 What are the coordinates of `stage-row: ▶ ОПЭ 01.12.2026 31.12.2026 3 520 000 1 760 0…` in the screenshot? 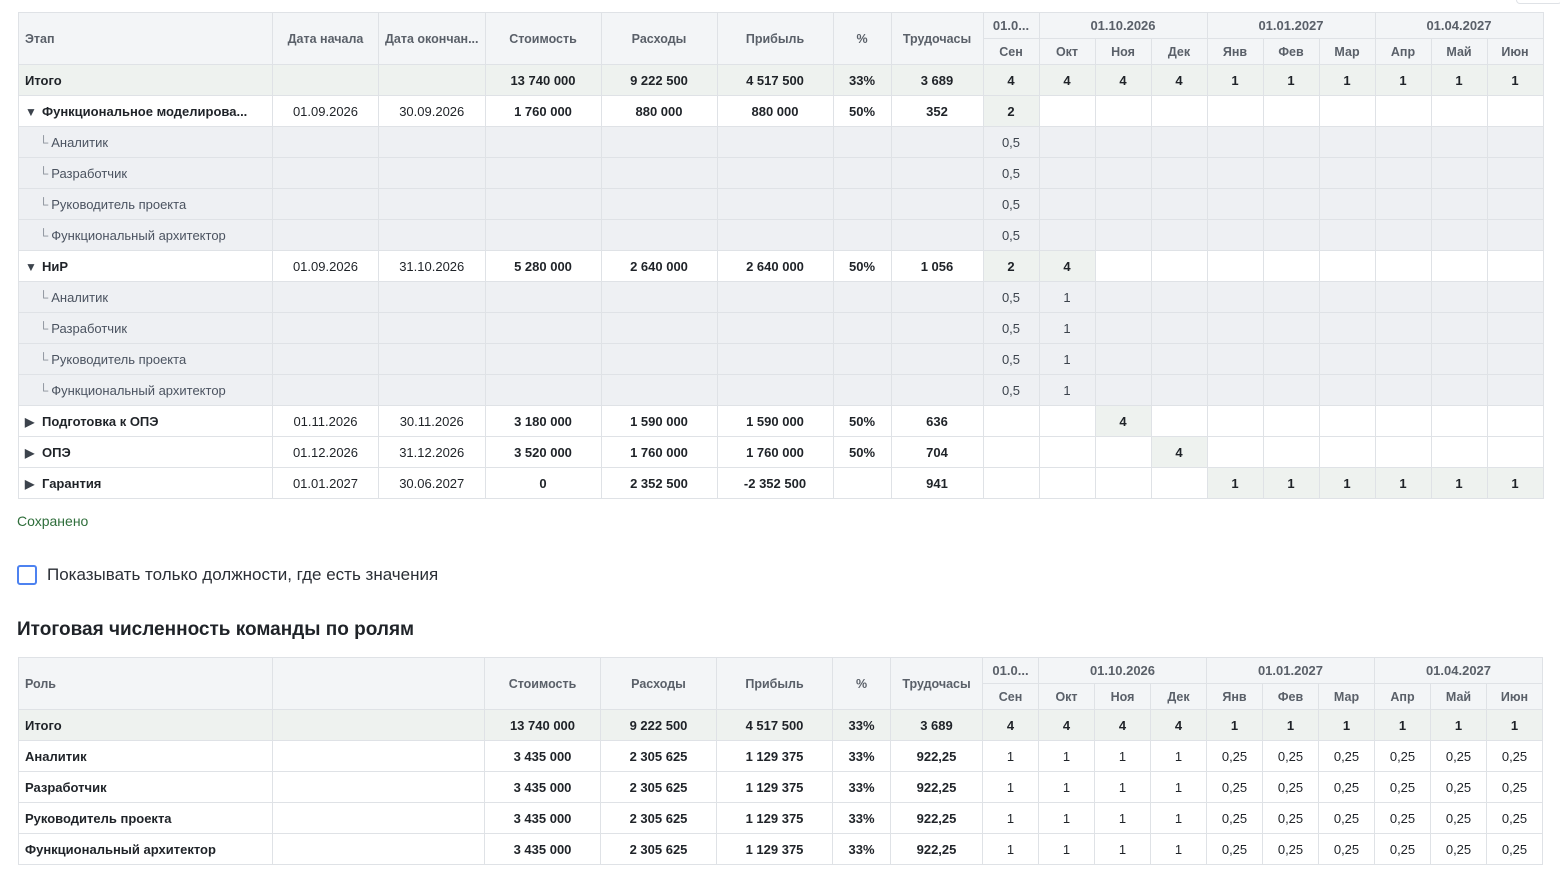 It's located at (781, 452).